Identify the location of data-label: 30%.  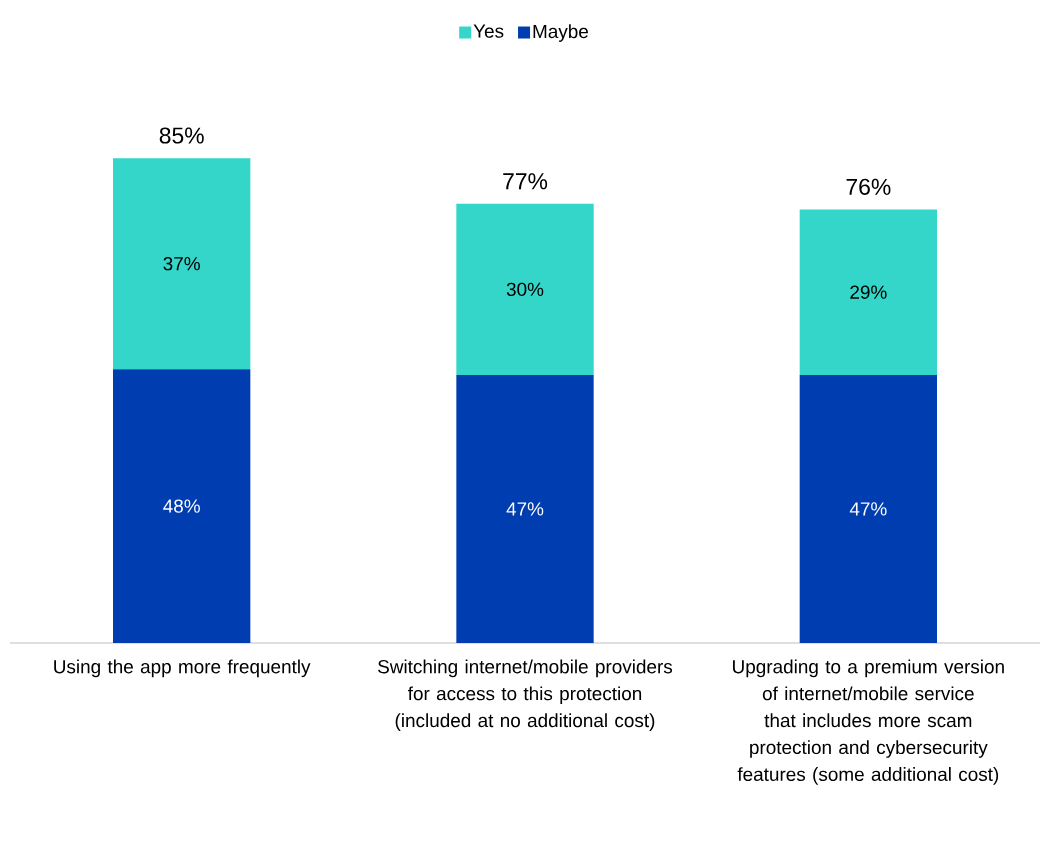
(525, 289).